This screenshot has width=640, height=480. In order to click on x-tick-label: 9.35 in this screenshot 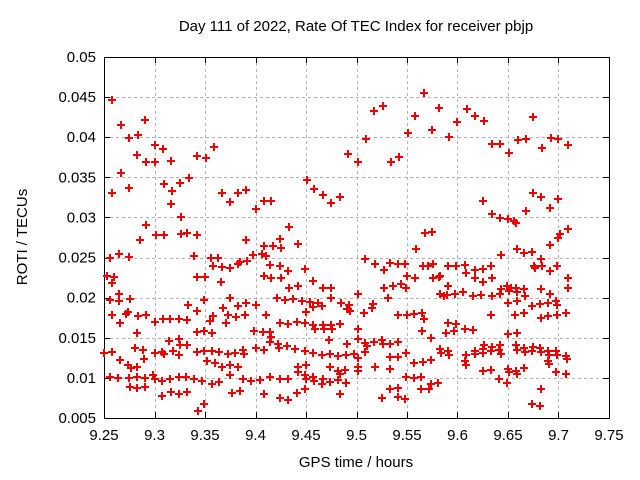, I will do `click(204, 435)`.